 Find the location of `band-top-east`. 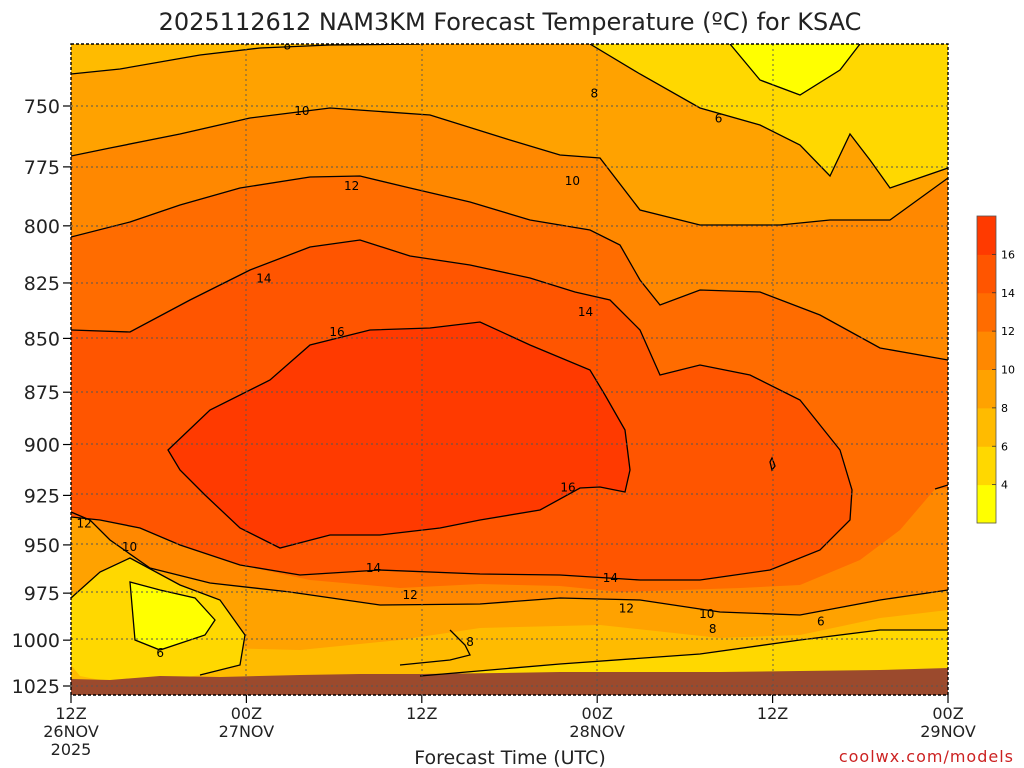

band-top-east is located at coordinates (769, 116).